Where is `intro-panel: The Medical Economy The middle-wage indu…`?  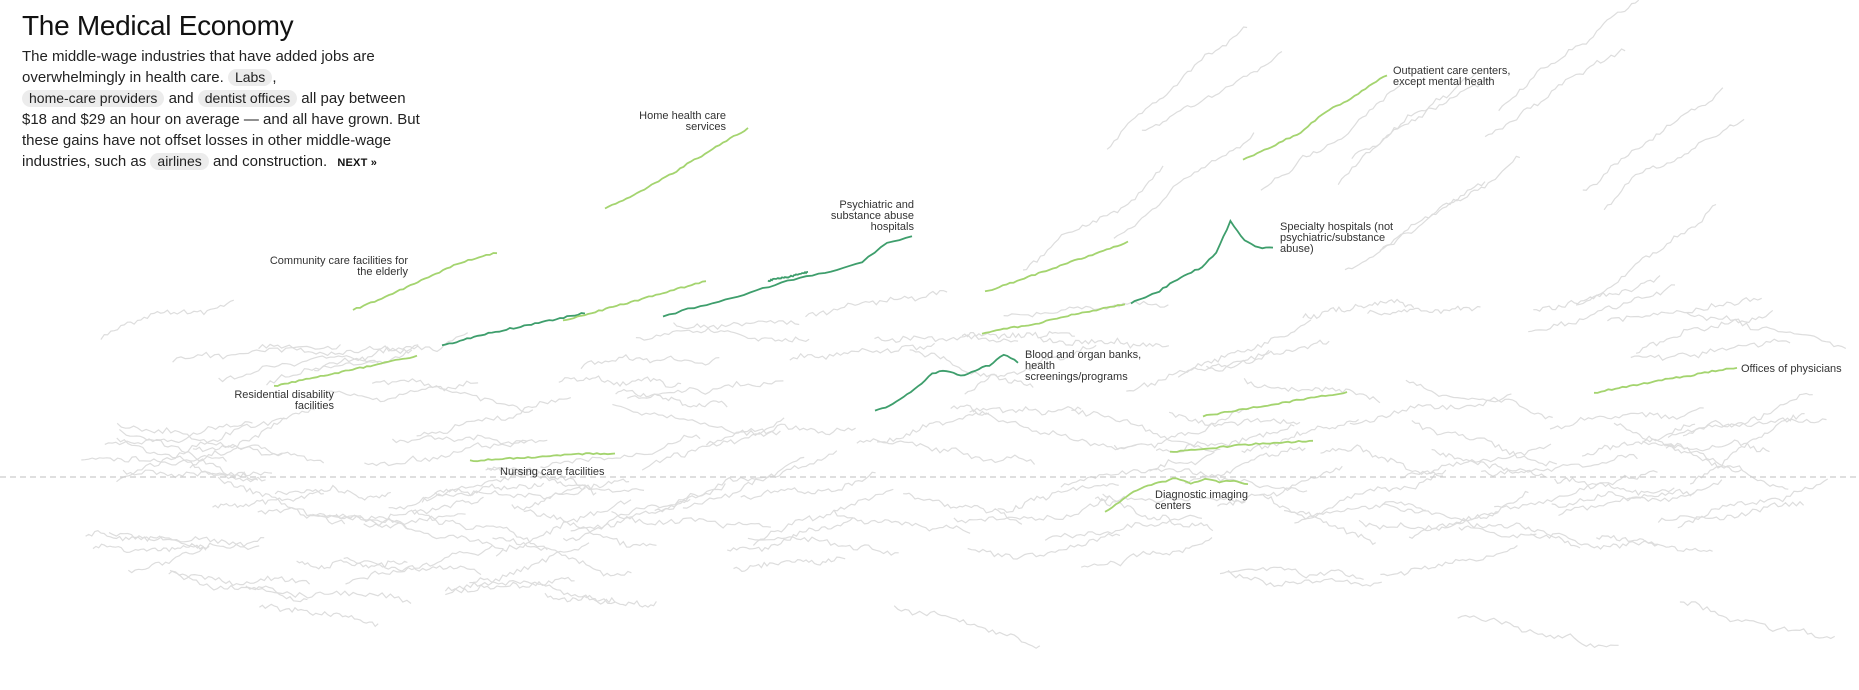 intro-panel: The Medical Economy The middle-wage indu… is located at coordinates (226, 92).